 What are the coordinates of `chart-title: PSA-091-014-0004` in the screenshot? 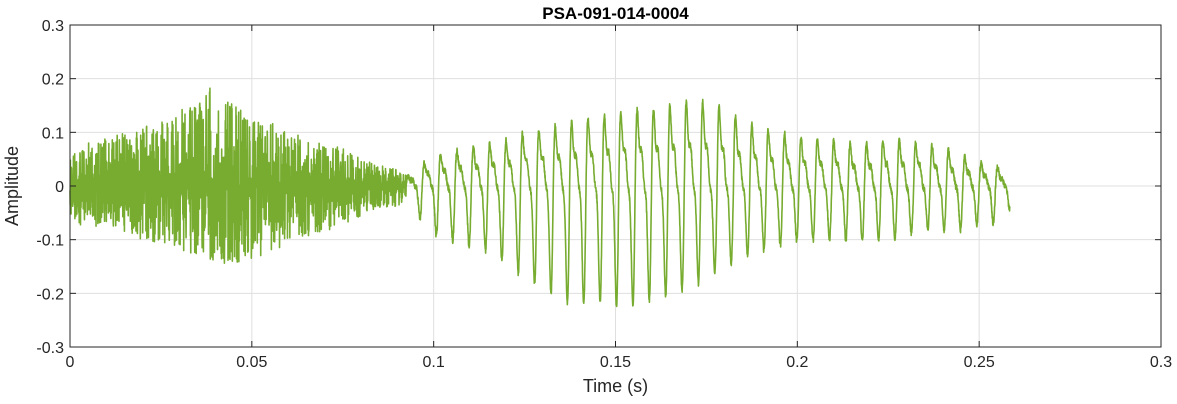 It's located at (615, 13).